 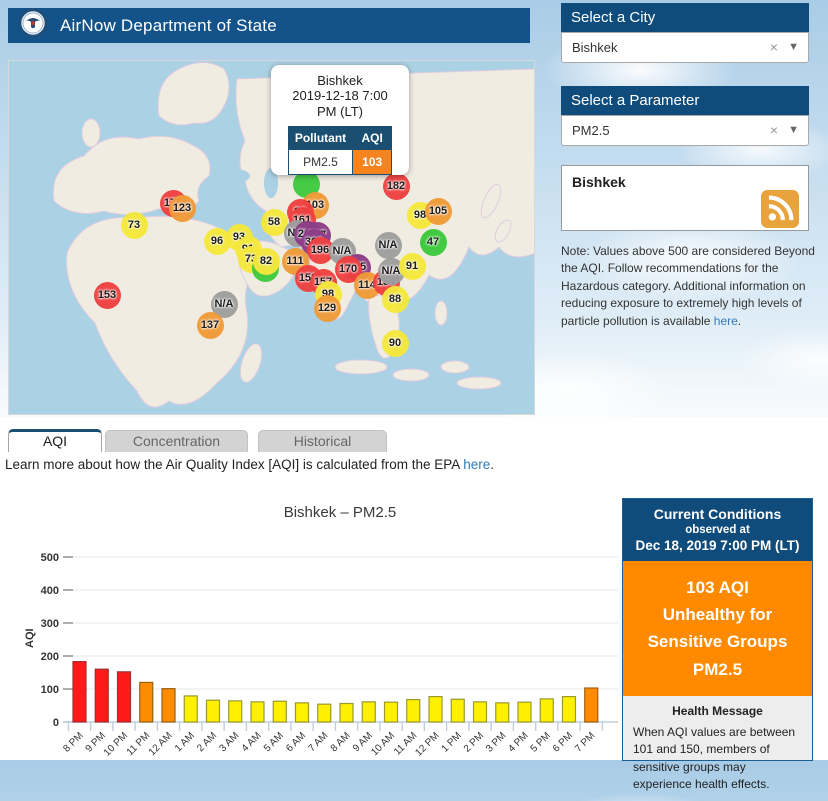 What do you see at coordinates (210, 325) in the screenshot?
I see `aqi-marker-137: 137` at bounding box center [210, 325].